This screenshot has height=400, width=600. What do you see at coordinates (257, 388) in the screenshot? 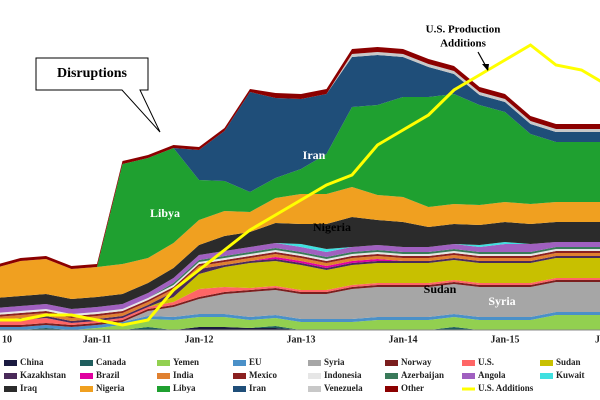
I see `legend-label: Iran` at bounding box center [257, 388].